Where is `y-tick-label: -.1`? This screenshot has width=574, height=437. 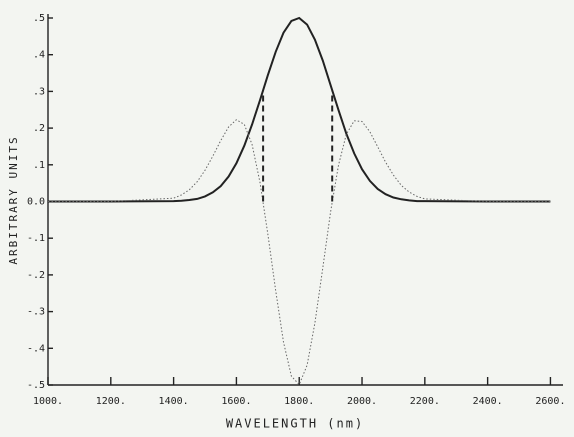
y-tick-label: -.1 is located at coordinates (36, 238).